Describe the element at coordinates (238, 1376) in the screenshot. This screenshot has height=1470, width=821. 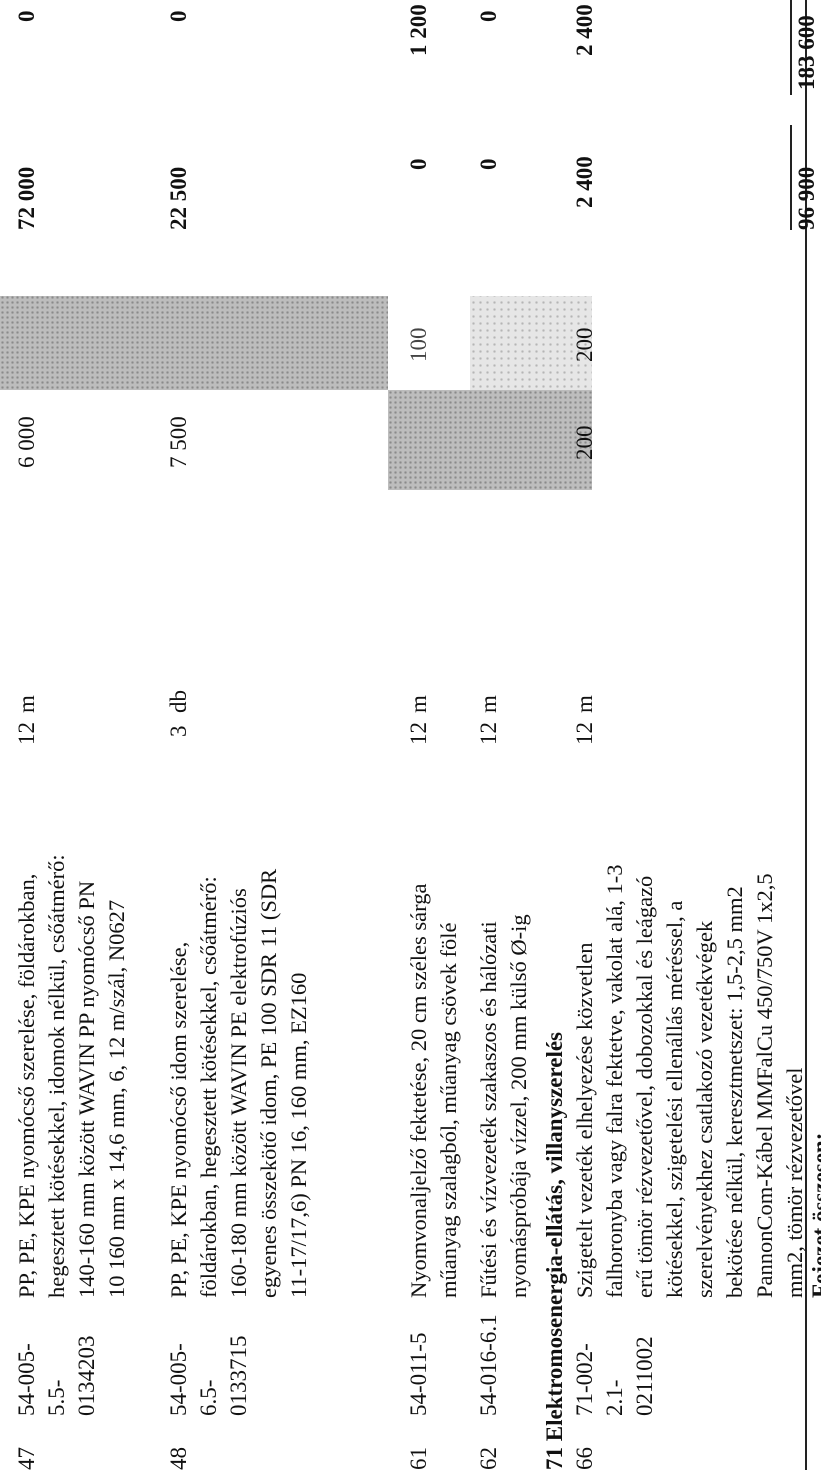
I see `item-code-line: 0133715` at that location.